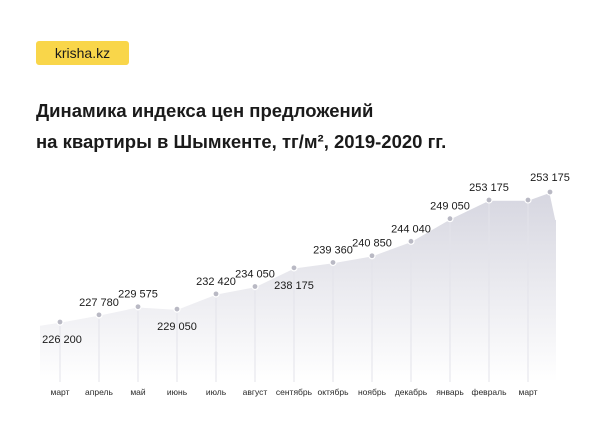 Image resolution: width=590 pixels, height=435 pixels. What do you see at coordinates (62, 340) in the screenshot?
I see `data-label: 226 200` at bounding box center [62, 340].